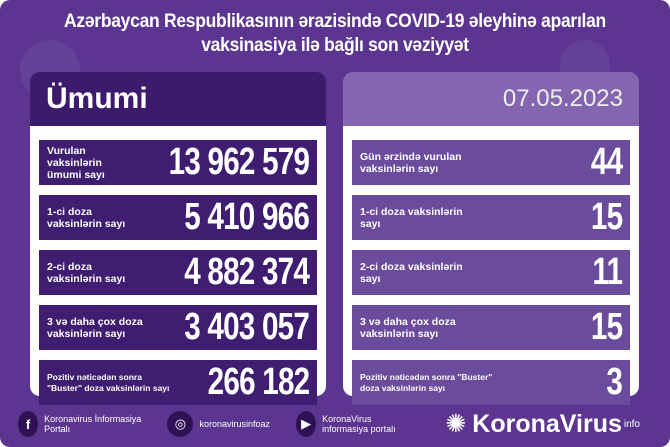  I want to click on youtube-label: KoronaVirus informasiya portalı, so click(359, 424).